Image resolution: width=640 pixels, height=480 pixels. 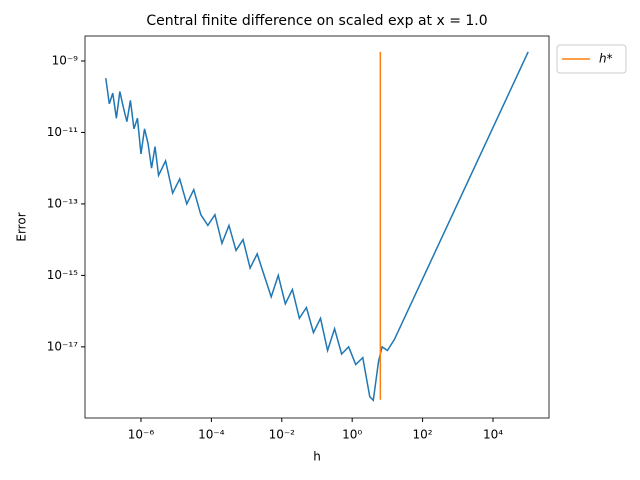 What do you see at coordinates (22, 226) in the screenshot?
I see `y-axis-label: Error` at bounding box center [22, 226].